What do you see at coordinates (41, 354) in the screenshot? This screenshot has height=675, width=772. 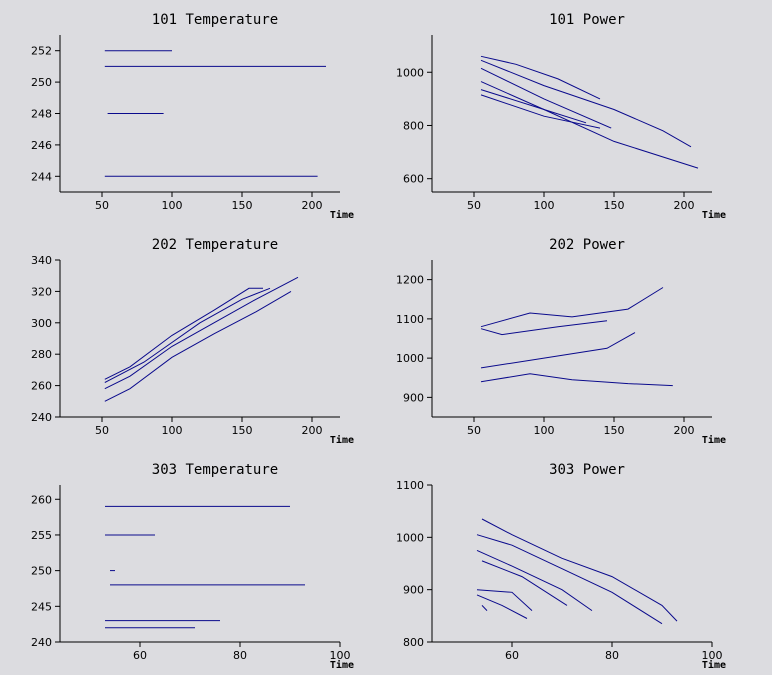 I see `y-tick-label: 280` at bounding box center [41, 354].